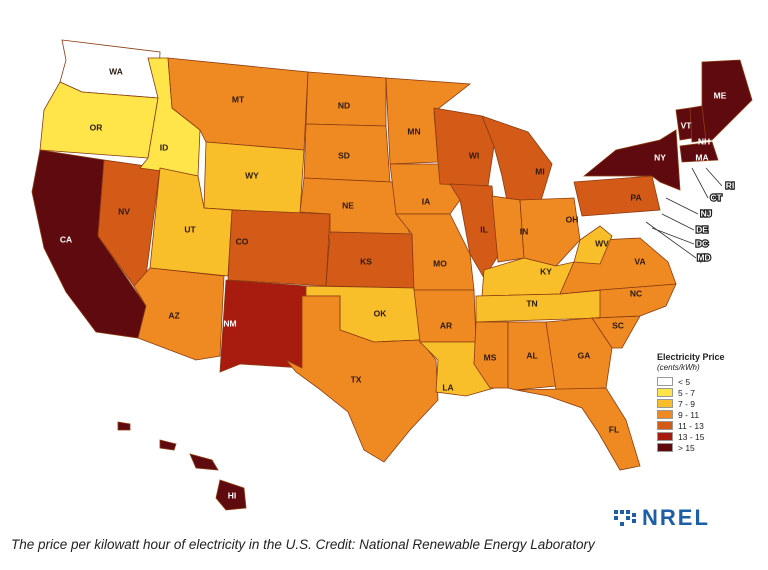  I want to click on state-ma, so click(699, 152).